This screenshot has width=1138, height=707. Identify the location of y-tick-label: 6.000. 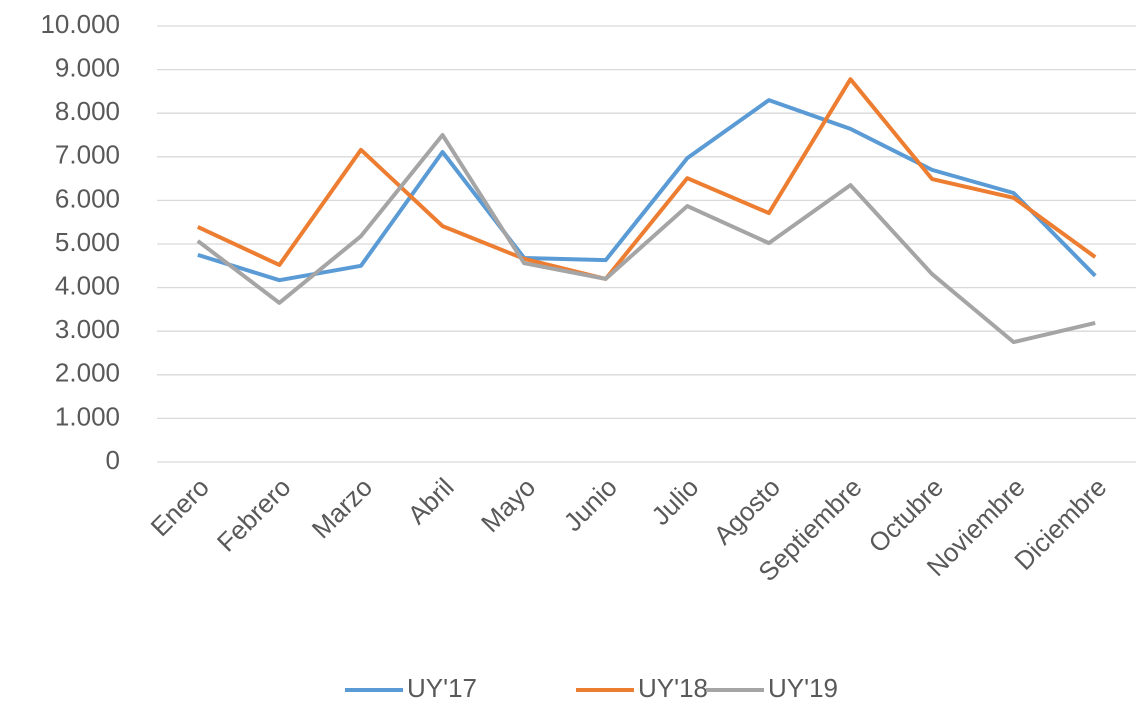
(87, 198).